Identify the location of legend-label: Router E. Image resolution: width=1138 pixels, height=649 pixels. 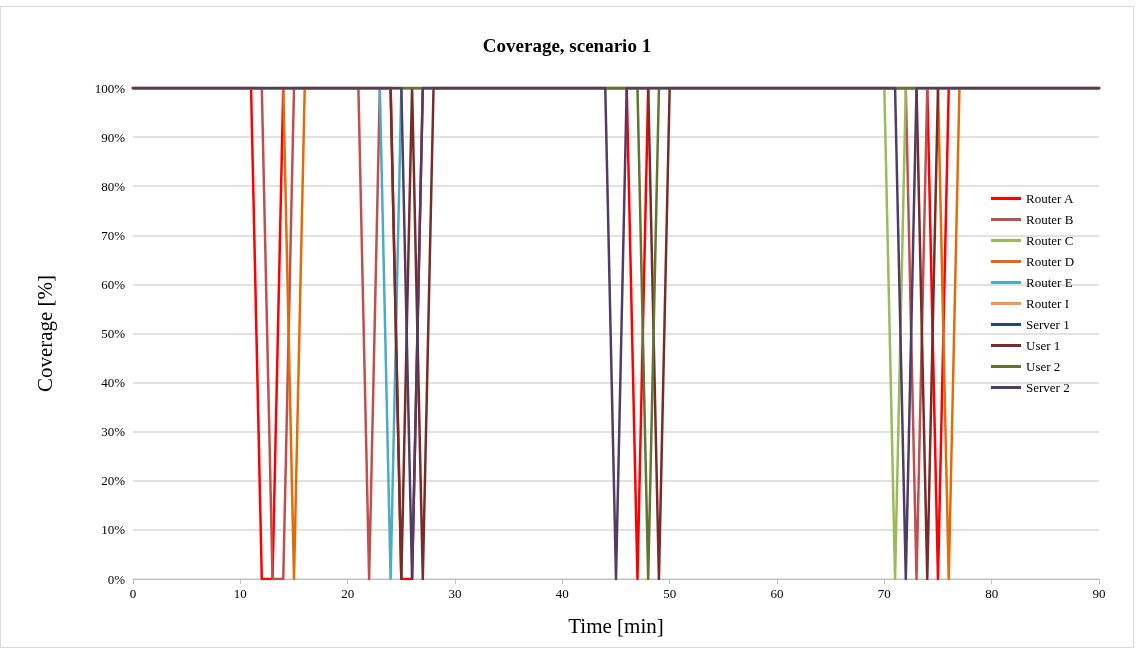
(1049, 282).